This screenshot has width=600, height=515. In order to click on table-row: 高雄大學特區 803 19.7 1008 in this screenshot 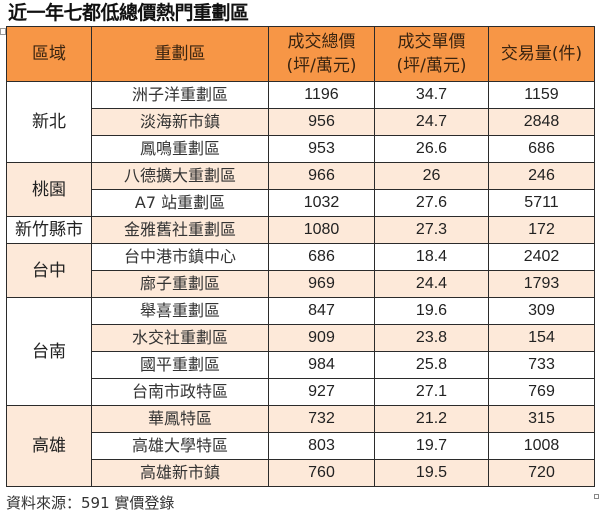, I will do `click(301, 446)`.